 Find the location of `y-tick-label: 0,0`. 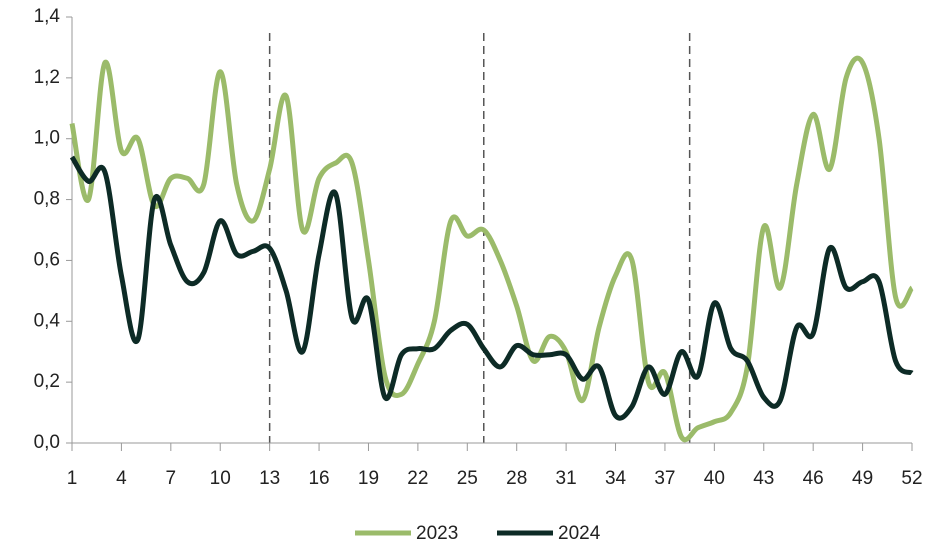

y-tick-label: 0,0 is located at coordinates (47, 442).